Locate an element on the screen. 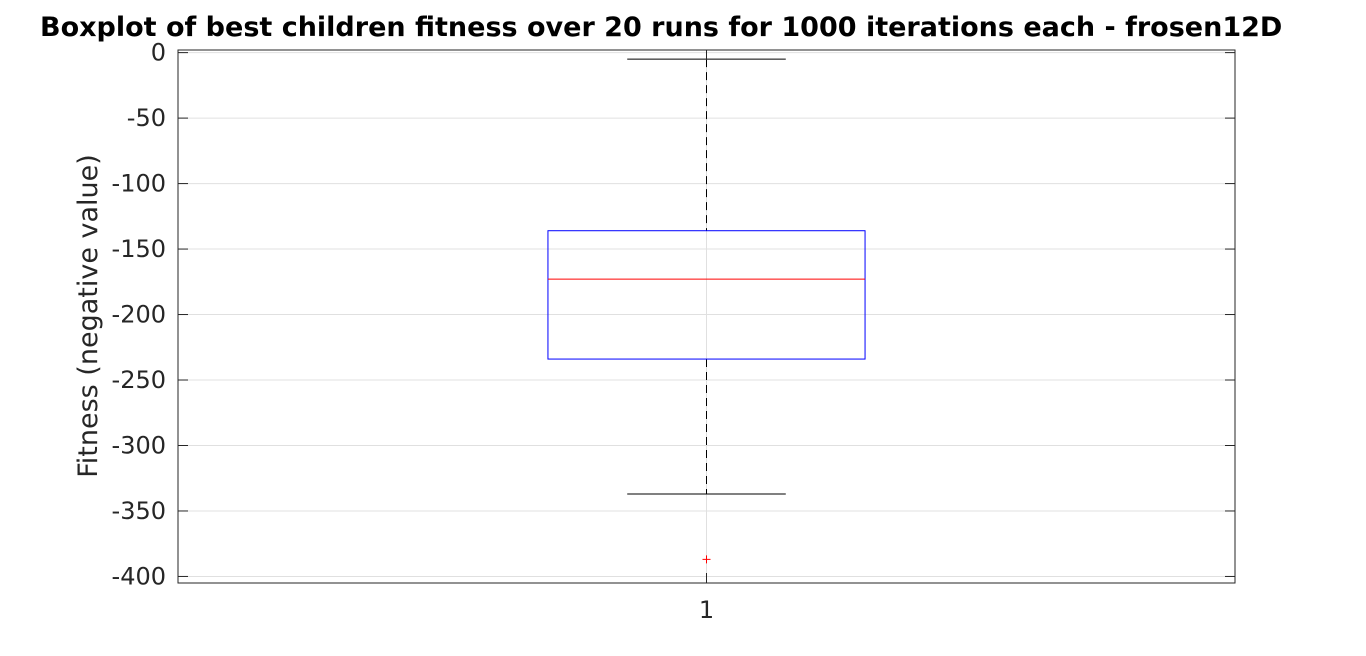 Image resolution: width=1366 pixels, height=656 pixels. y-tick-label: -100 is located at coordinates (139, 184).